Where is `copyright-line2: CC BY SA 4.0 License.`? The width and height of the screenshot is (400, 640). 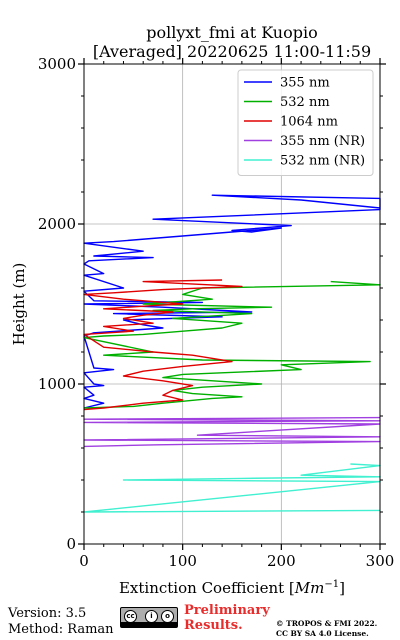 copyright-line2: CC BY SA 4.0 License. is located at coordinates (322, 633).